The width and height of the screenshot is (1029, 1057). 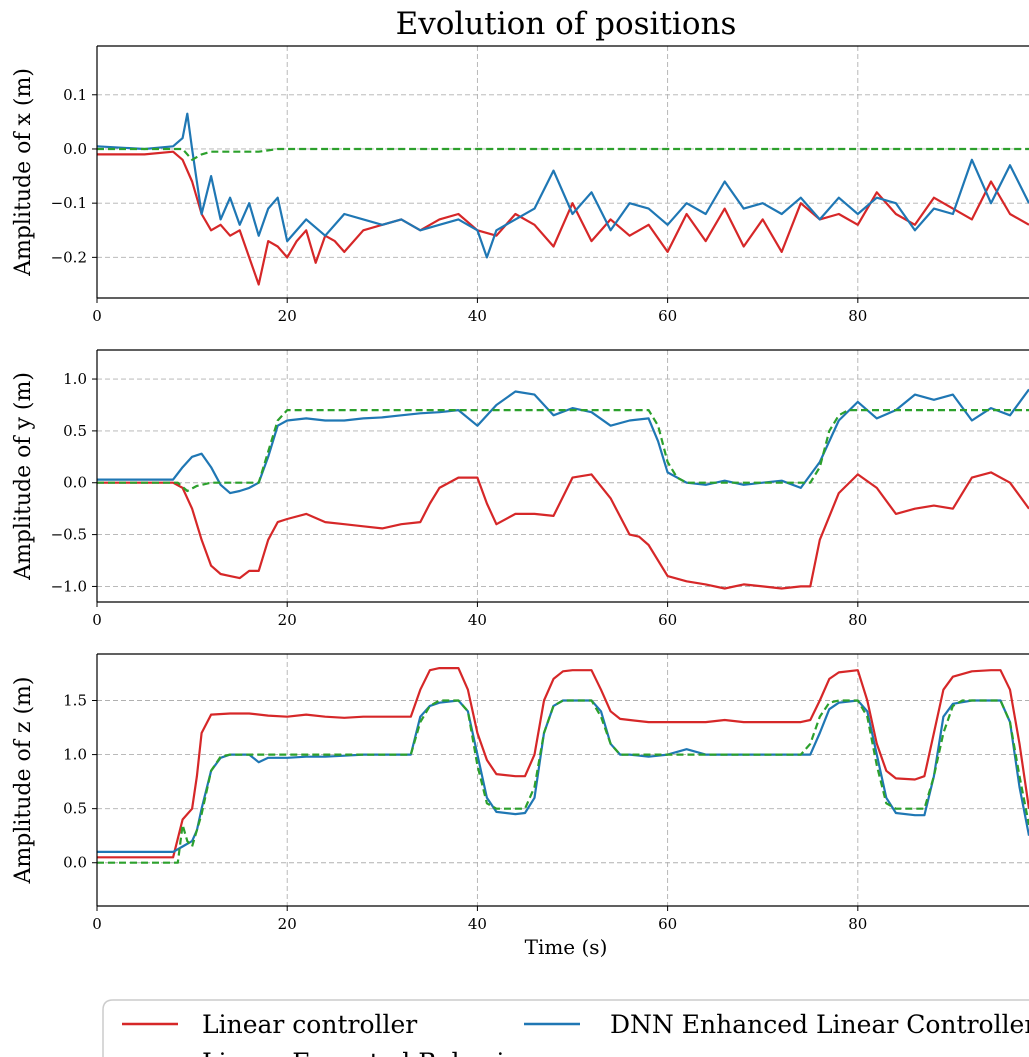 What do you see at coordinates (69, 535) in the screenshot?
I see `y-tick-label: −0.5` at bounding box center [69, 535].